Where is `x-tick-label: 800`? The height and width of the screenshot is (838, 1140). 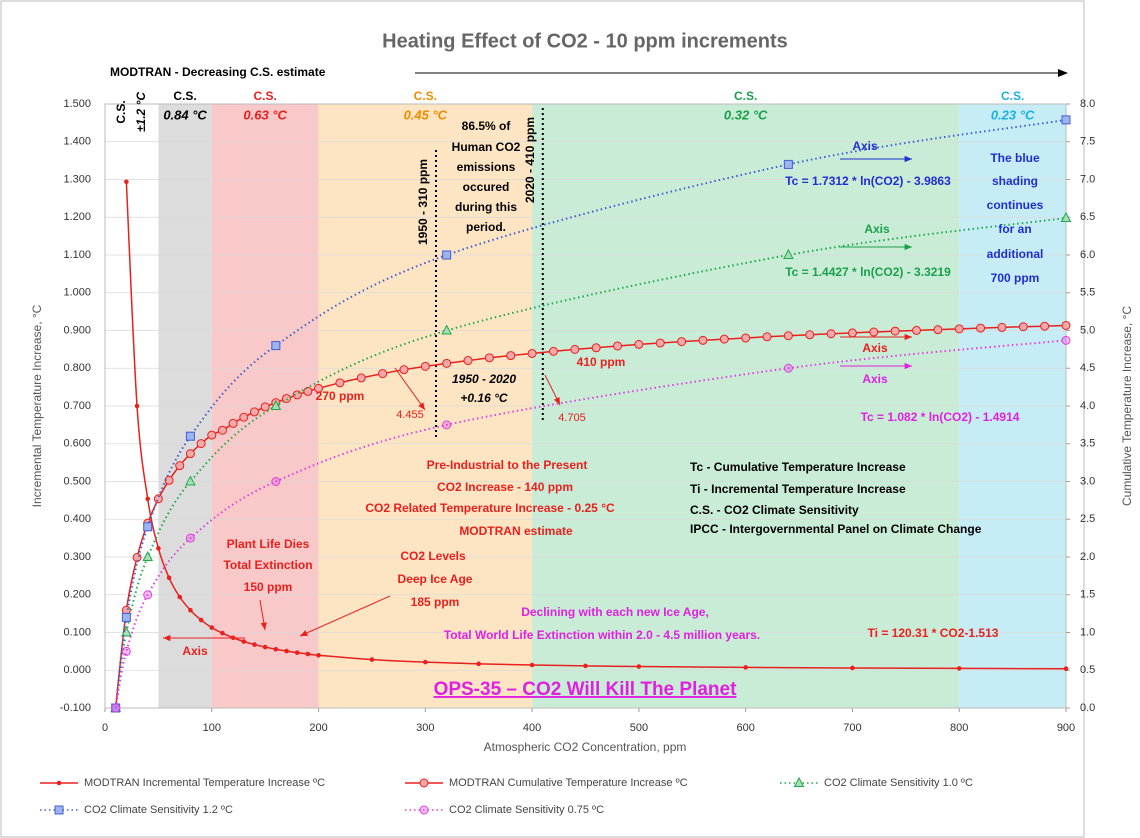
x-tick-label: 800 is located at coordinates (959, 728).